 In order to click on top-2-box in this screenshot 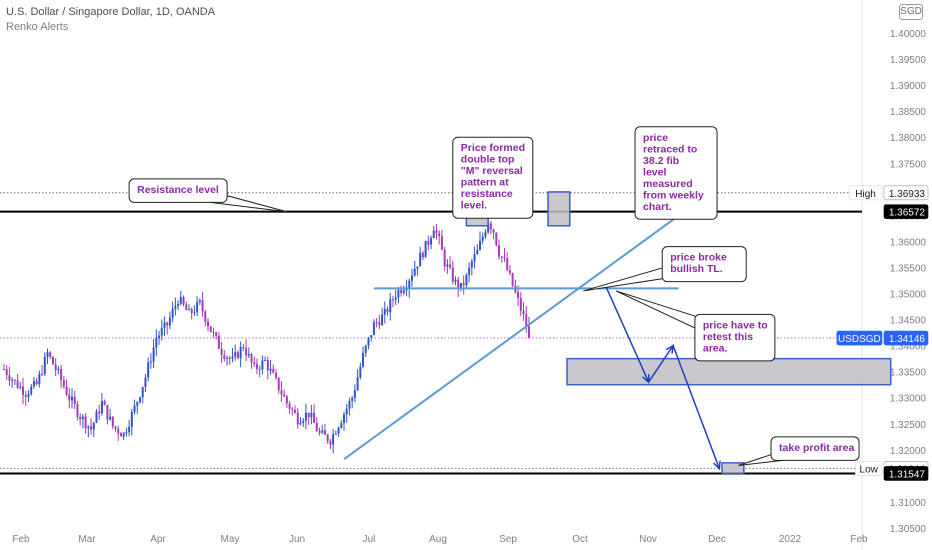, I will do `click(559, 209)`.